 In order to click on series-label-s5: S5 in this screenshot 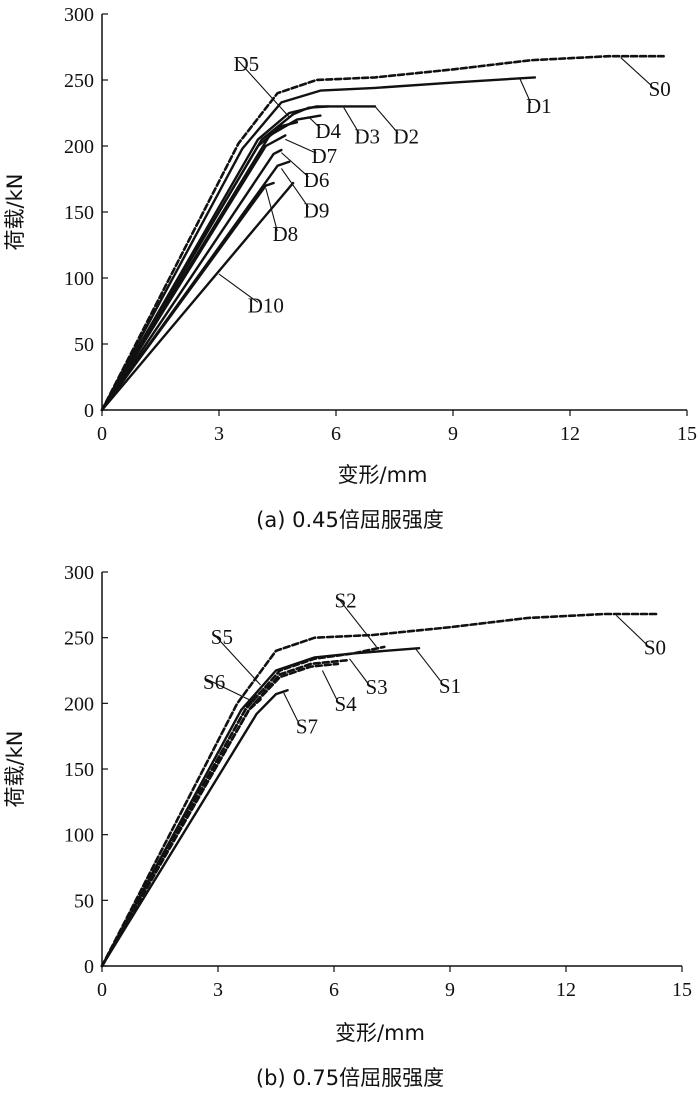, I will do `click(222, 637)`.